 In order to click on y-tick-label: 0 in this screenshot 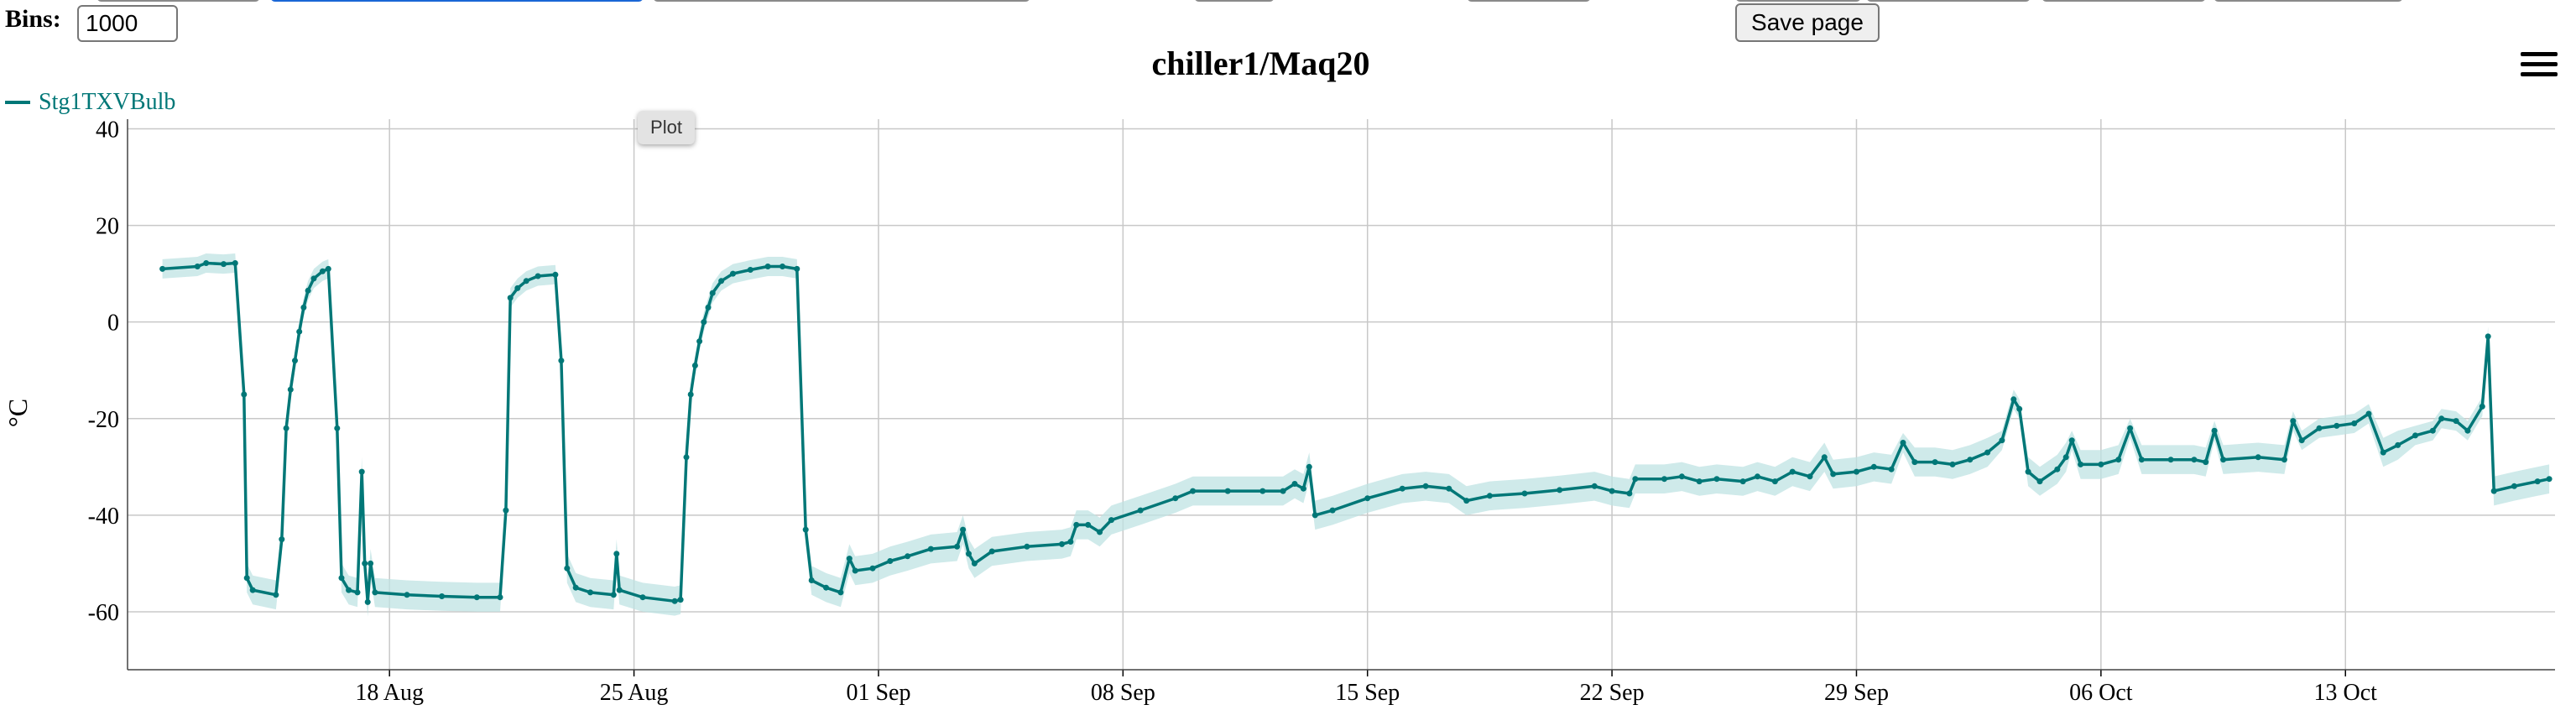, I will do `click(113, 324)`.